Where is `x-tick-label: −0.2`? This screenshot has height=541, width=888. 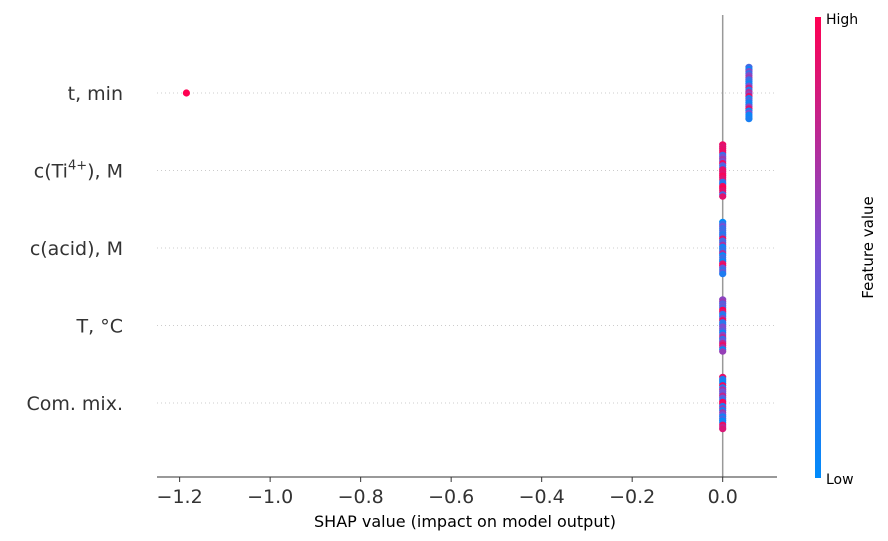
x-tick-label: −0.2 is located at coordinates (632, 497).